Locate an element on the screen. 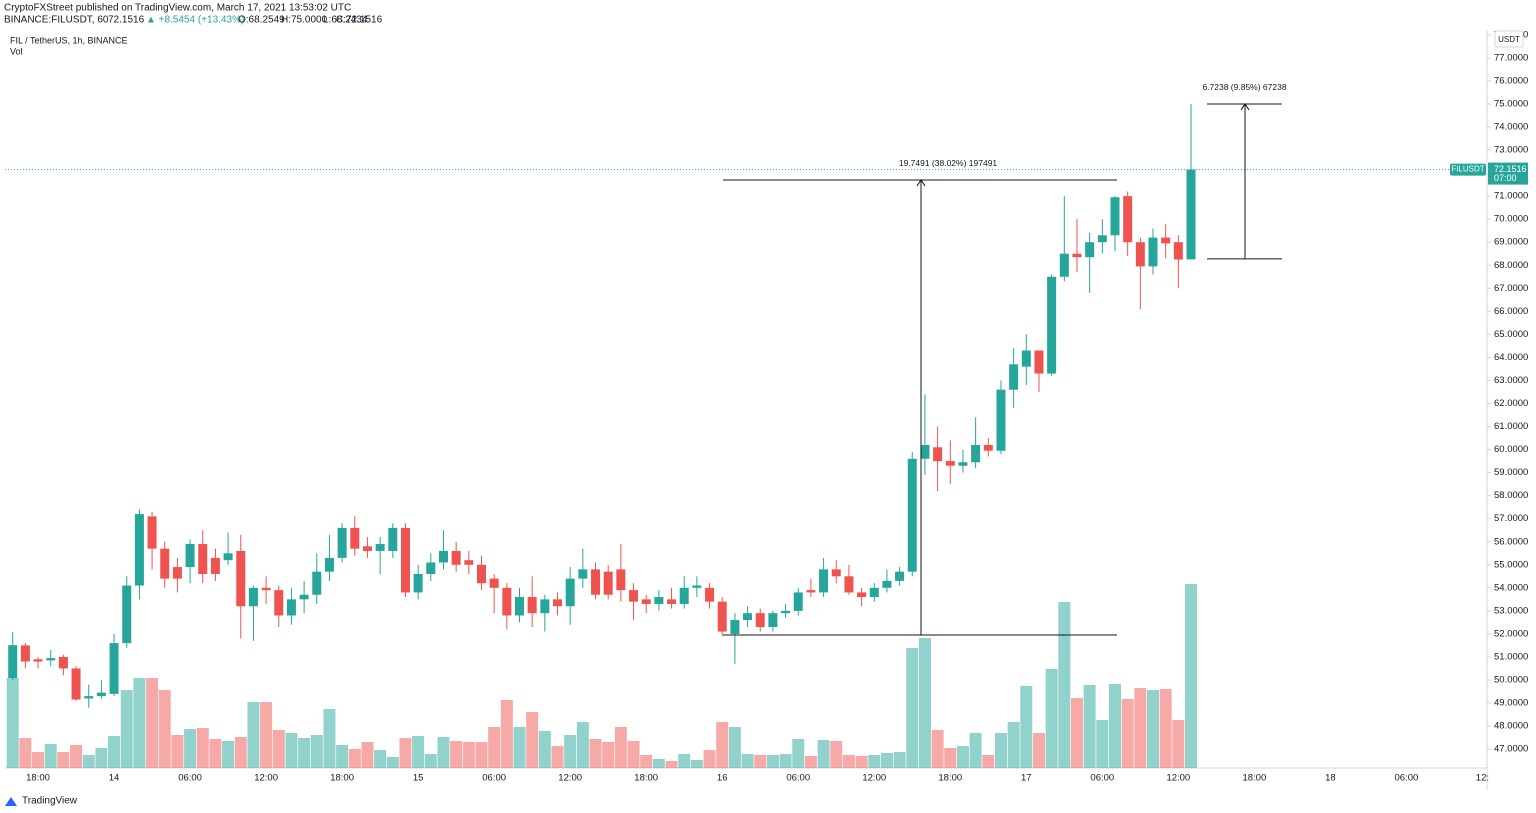 The image size is (1536, 813). y-tick-label: 66.0000 is located at coordinates (1511, 311).